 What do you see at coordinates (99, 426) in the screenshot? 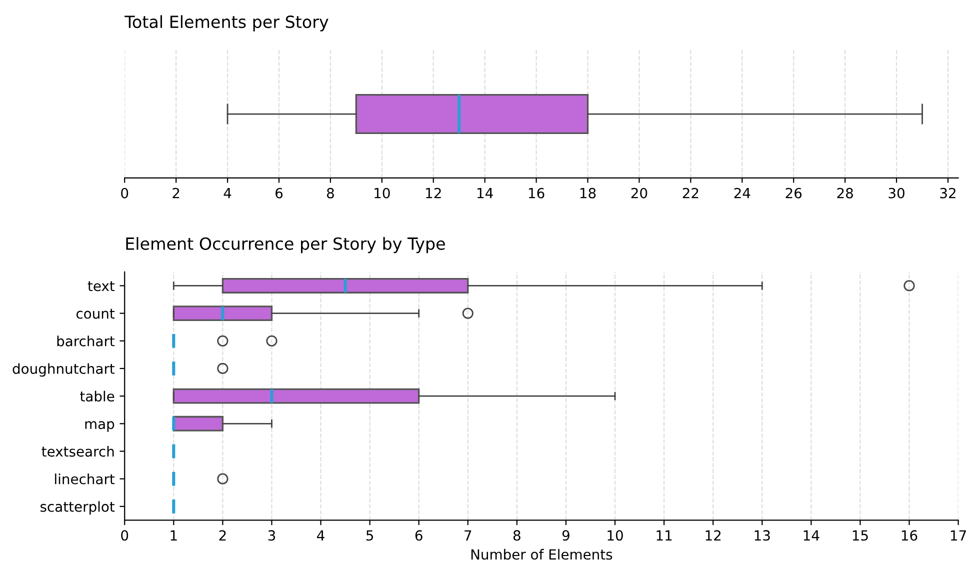
I see `y-tick-label: map` at bounding box center [99, 426].